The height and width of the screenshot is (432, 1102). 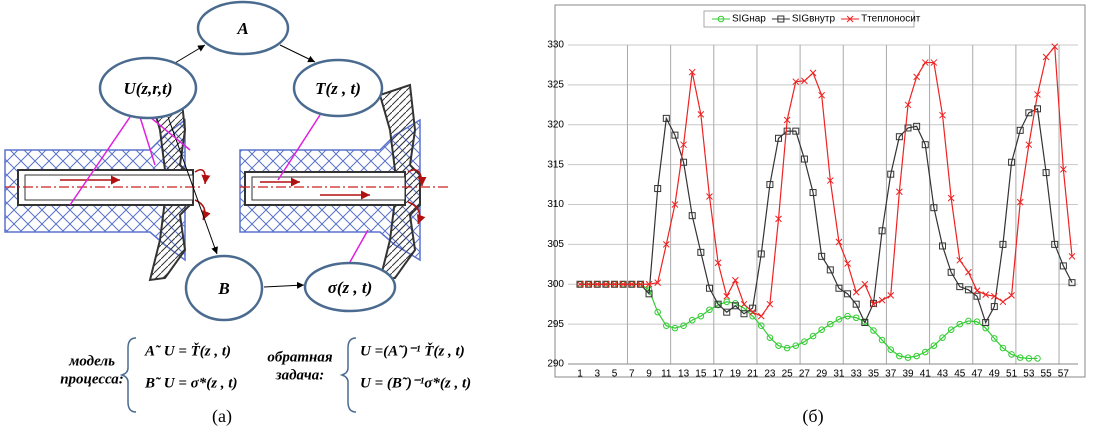 I want to click on x-tick-label: 1, so click(x=580, y=374).